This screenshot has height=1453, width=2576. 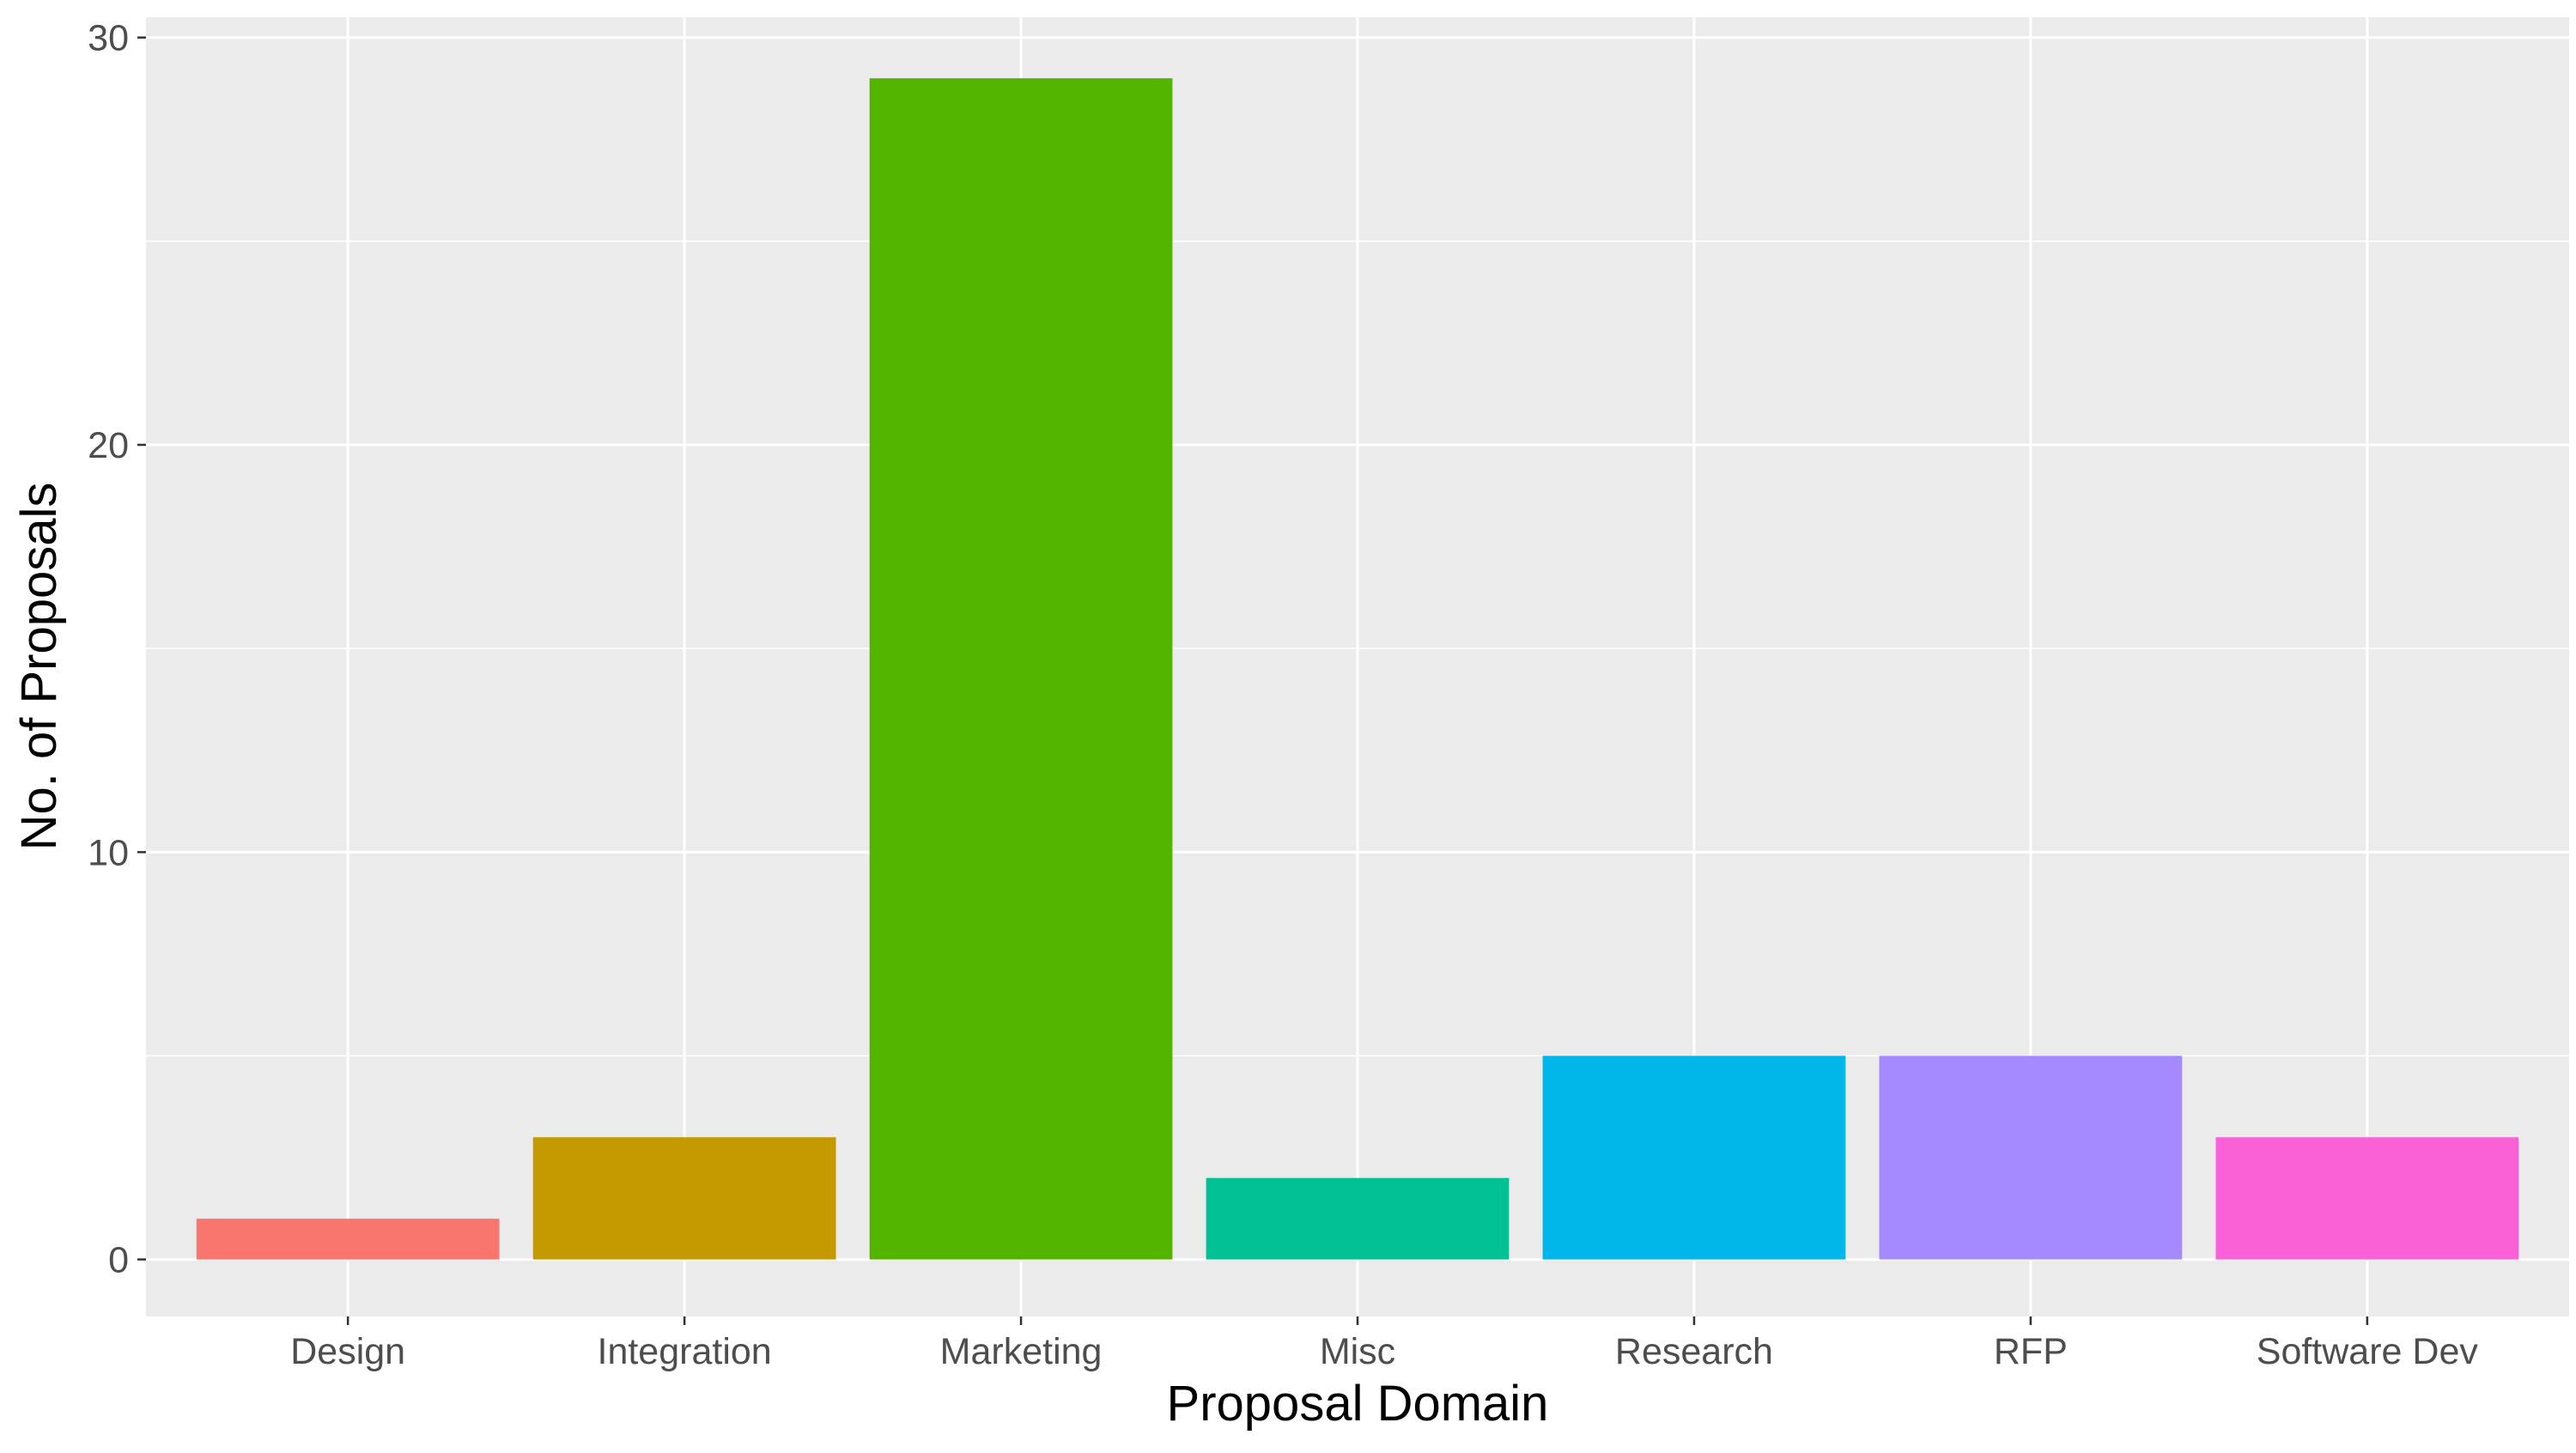 I want to click on bar-research, so click(x=1694, y=1158).